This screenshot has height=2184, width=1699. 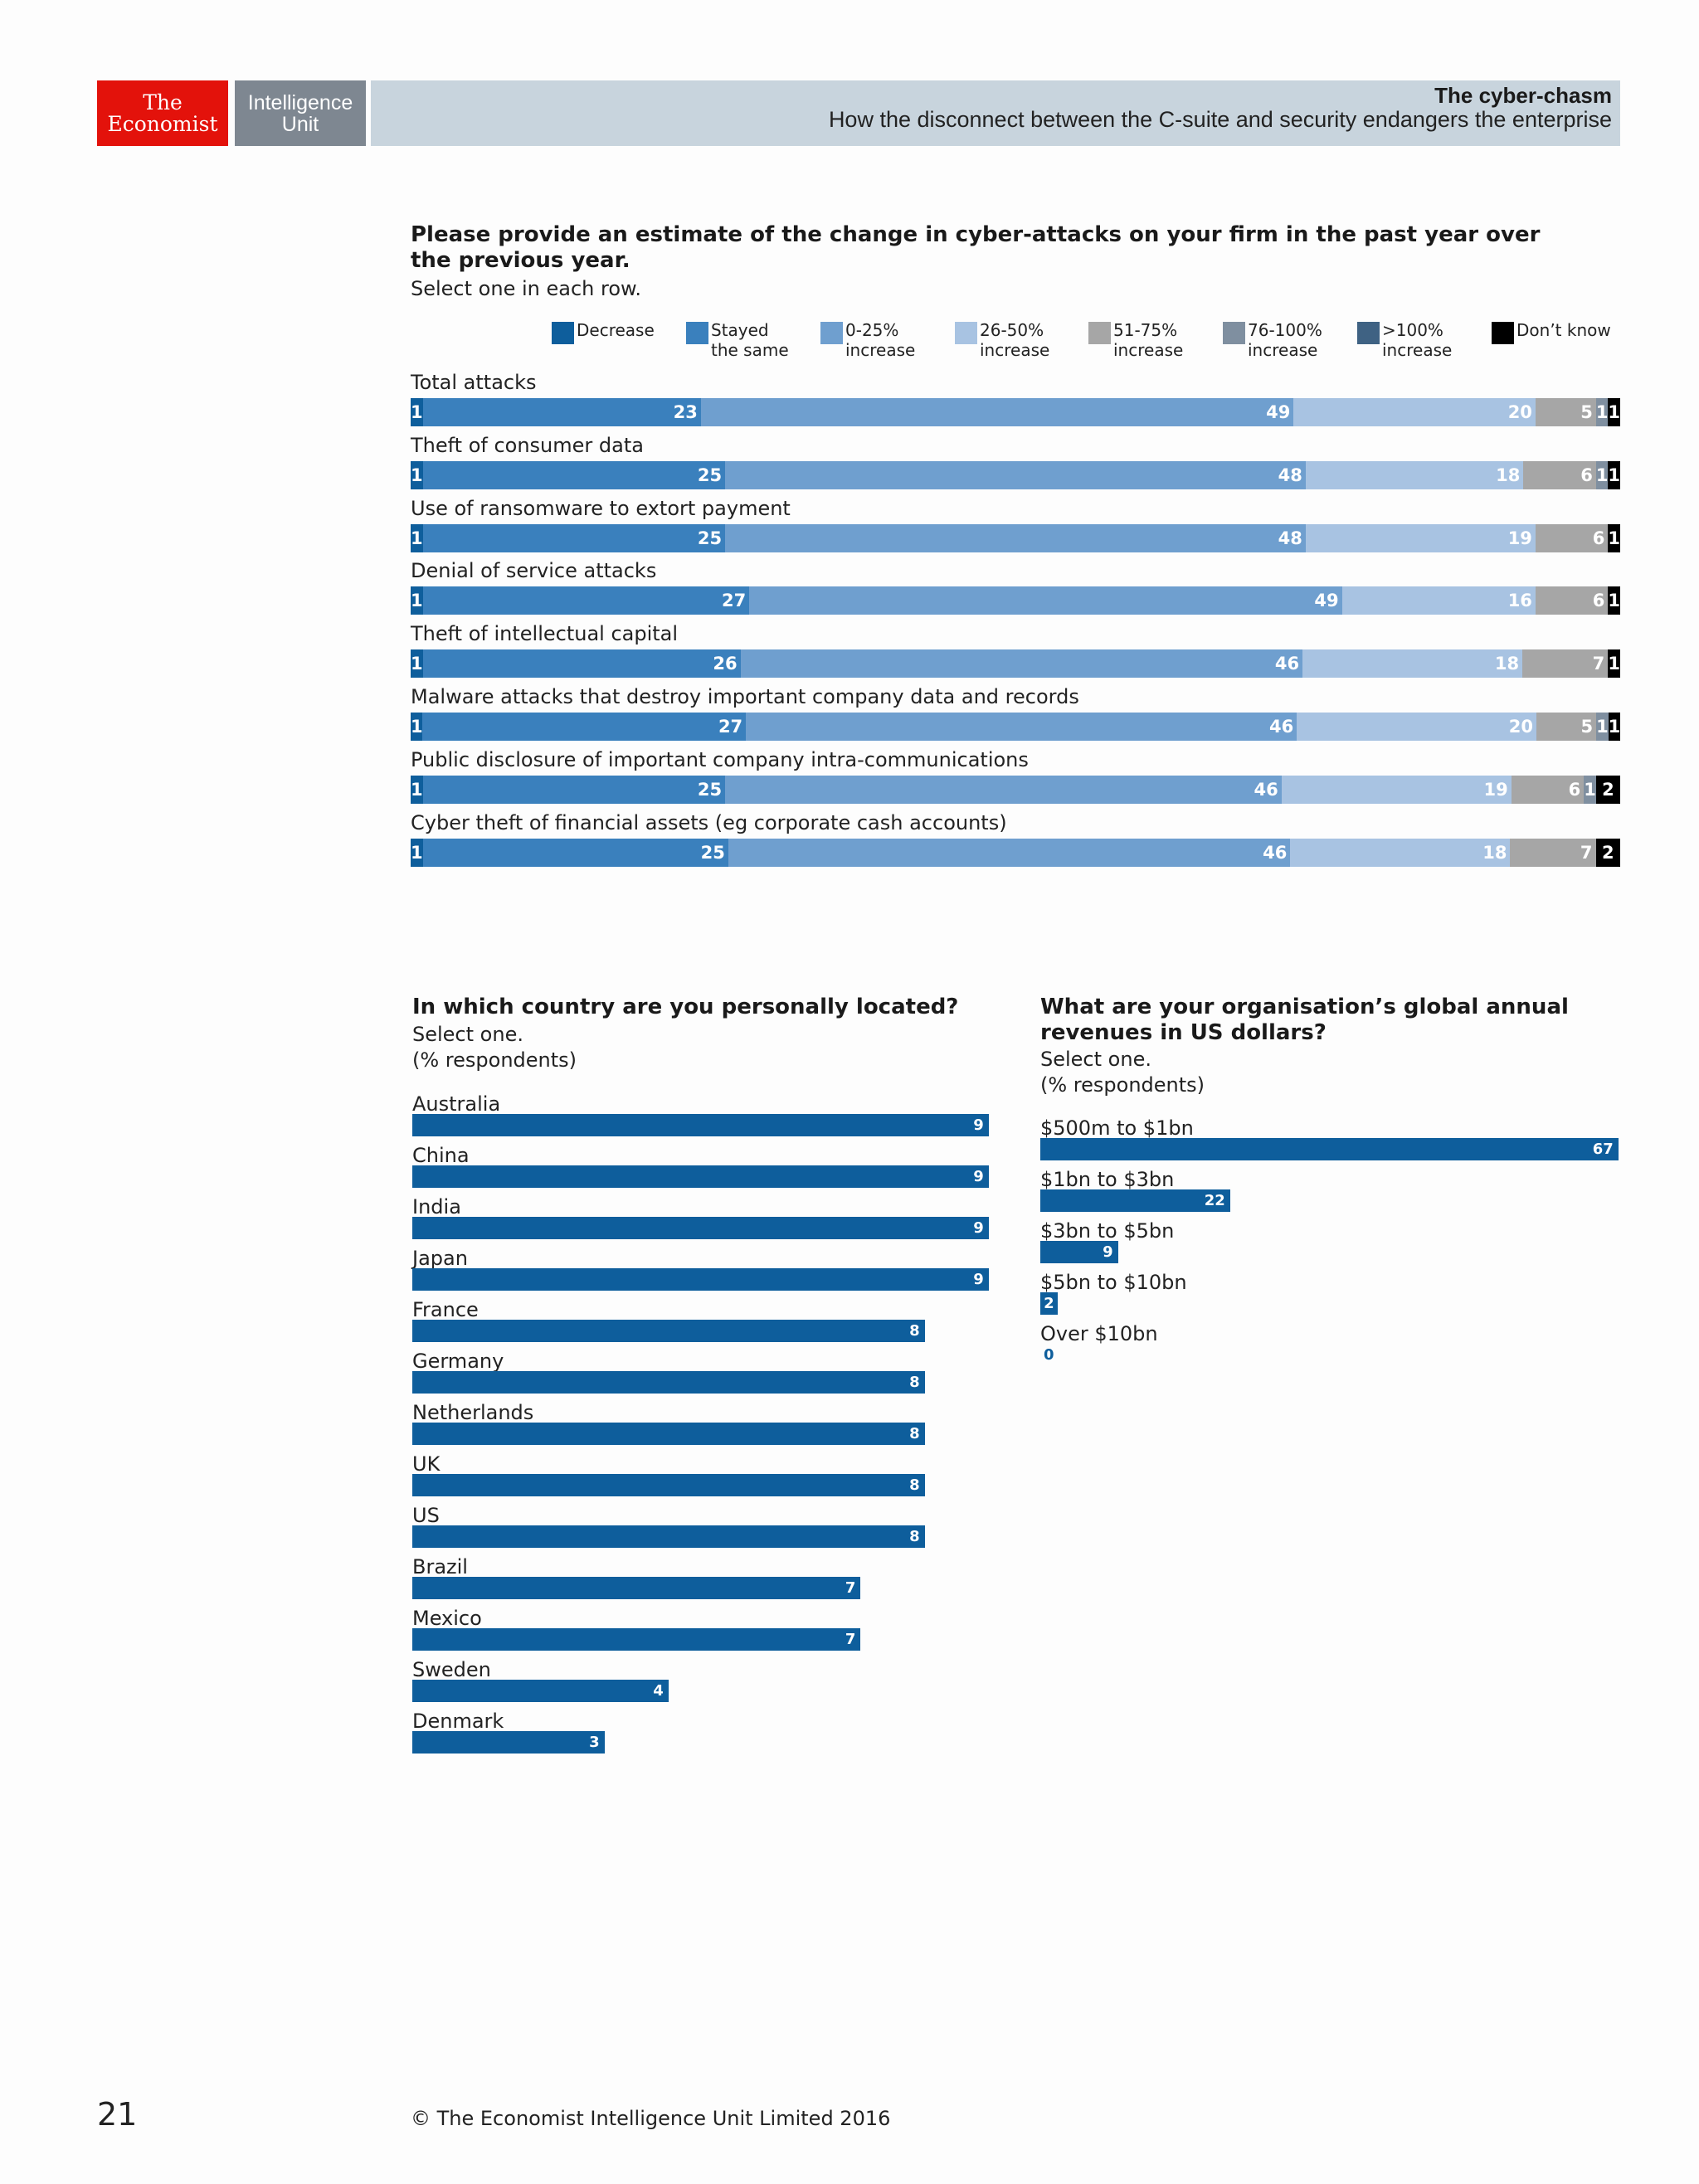 I want to click on data-label: 16, so click(x=1519, y=601).